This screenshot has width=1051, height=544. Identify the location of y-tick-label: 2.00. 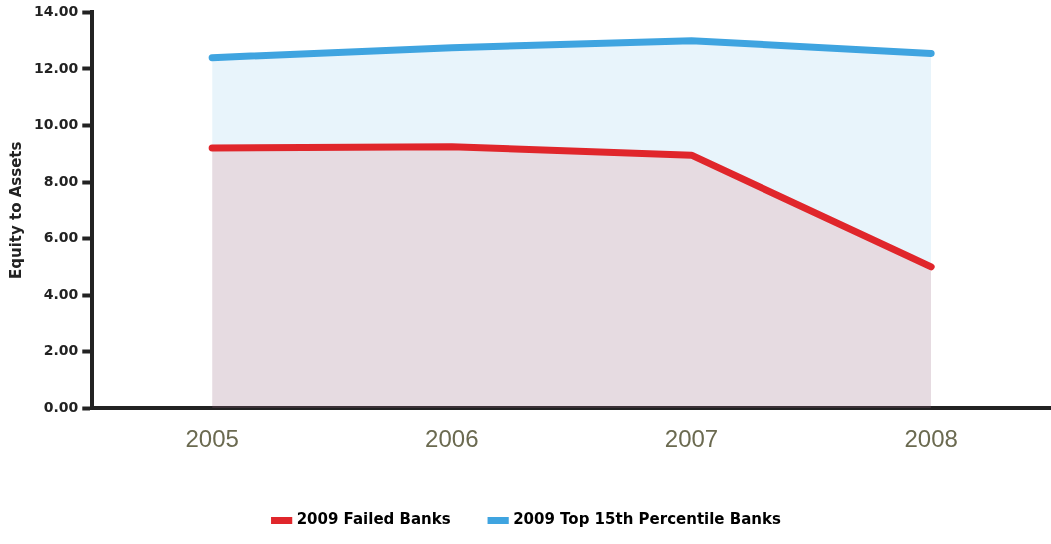
(61, 350).